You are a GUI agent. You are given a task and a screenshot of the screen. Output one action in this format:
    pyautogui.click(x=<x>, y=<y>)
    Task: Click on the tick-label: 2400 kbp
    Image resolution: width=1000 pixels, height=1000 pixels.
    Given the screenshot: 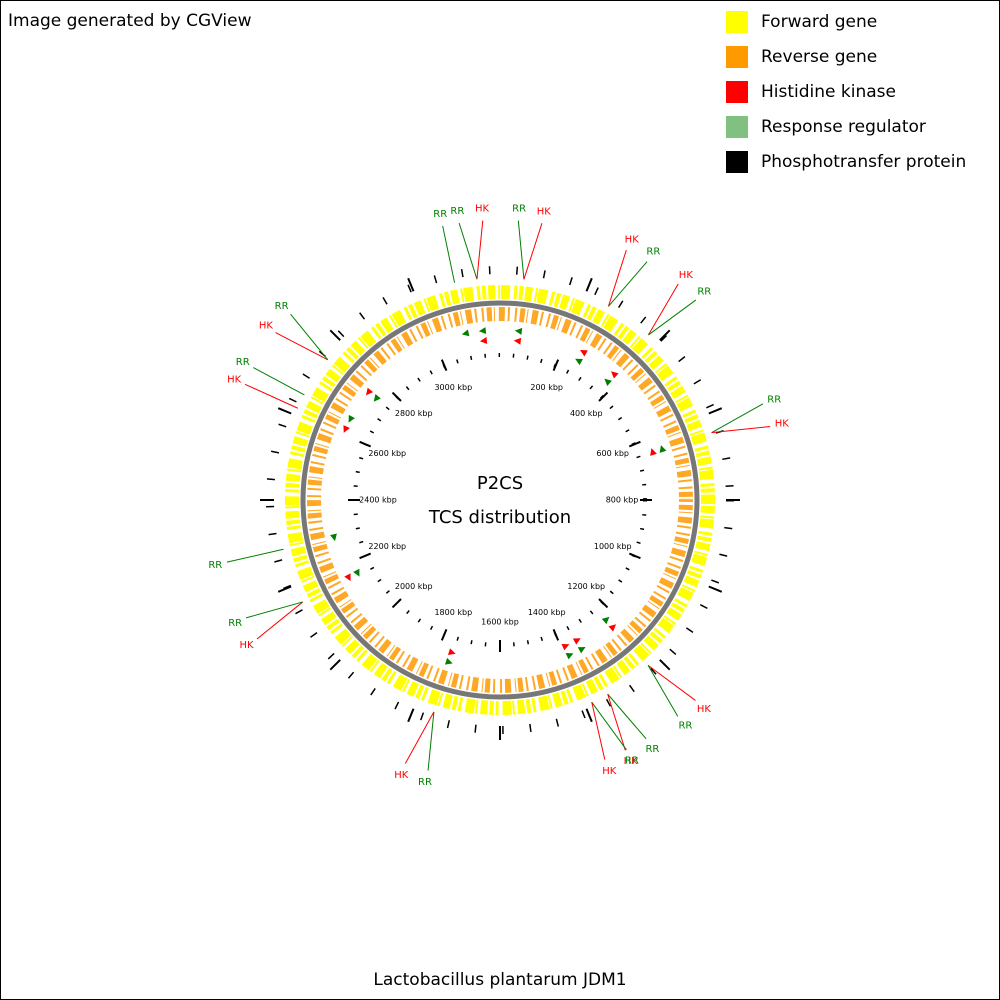 What is the action you would take?
    pyautogui.click(x=378, y=500)
    